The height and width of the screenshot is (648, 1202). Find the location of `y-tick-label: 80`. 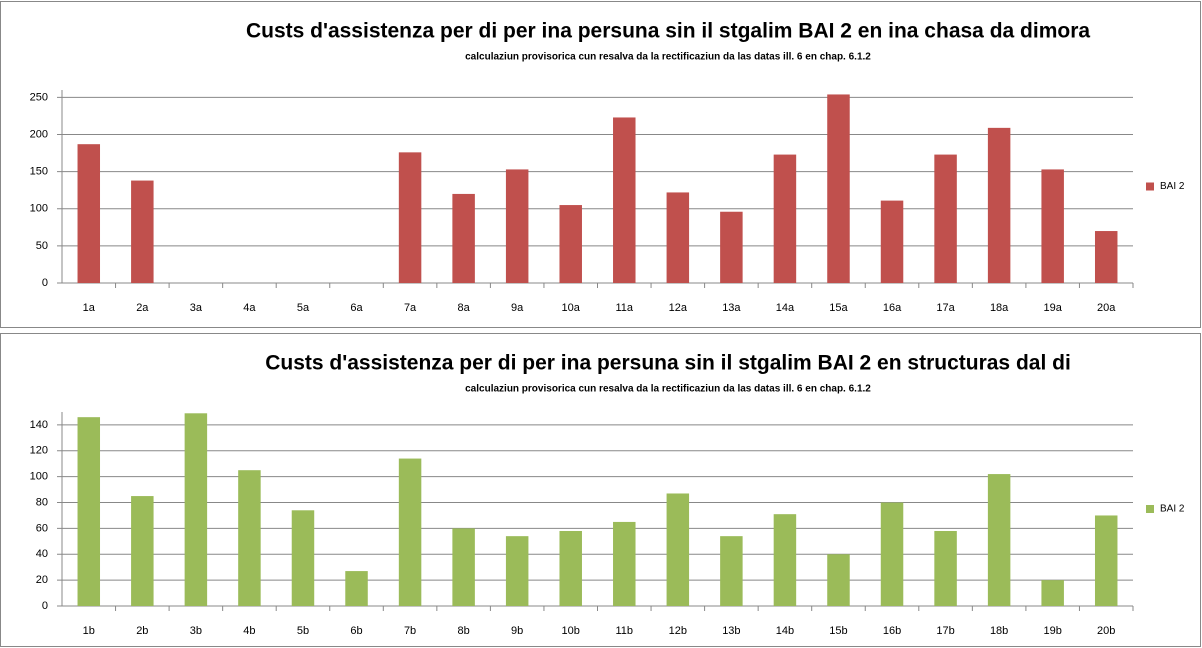

y-tick-label: 80 is located at coordinates (42, 502).